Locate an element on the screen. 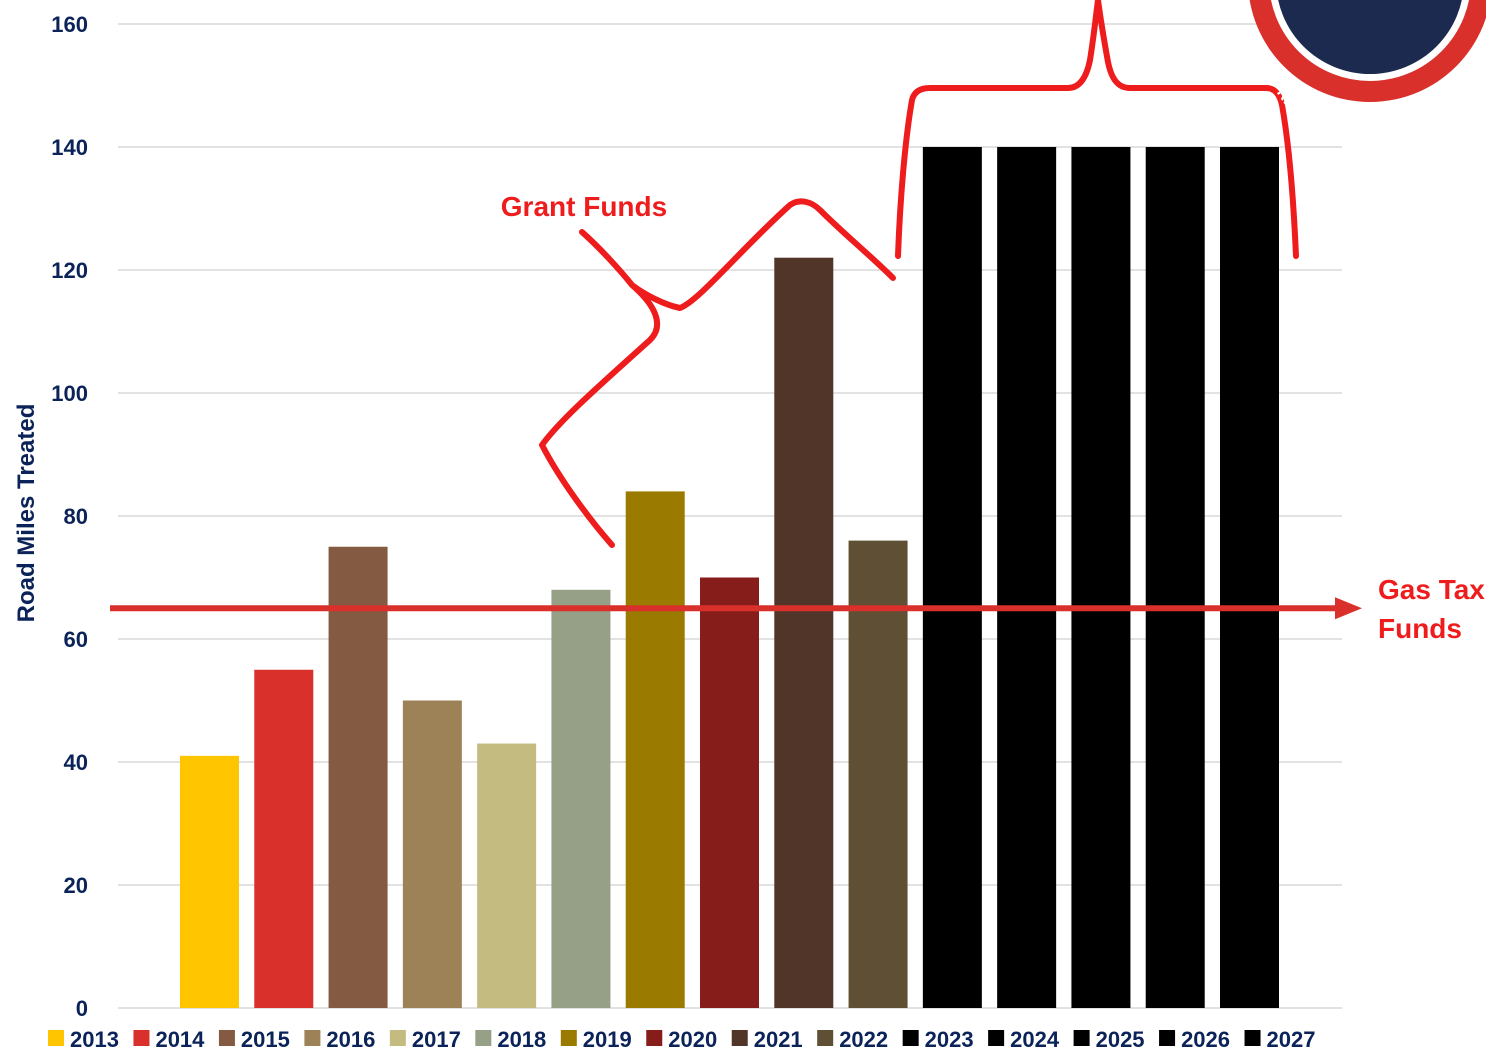 This screenshot has width=1486, height=1060. legend-swatch-2018 is located at coordinates (483, 1038).